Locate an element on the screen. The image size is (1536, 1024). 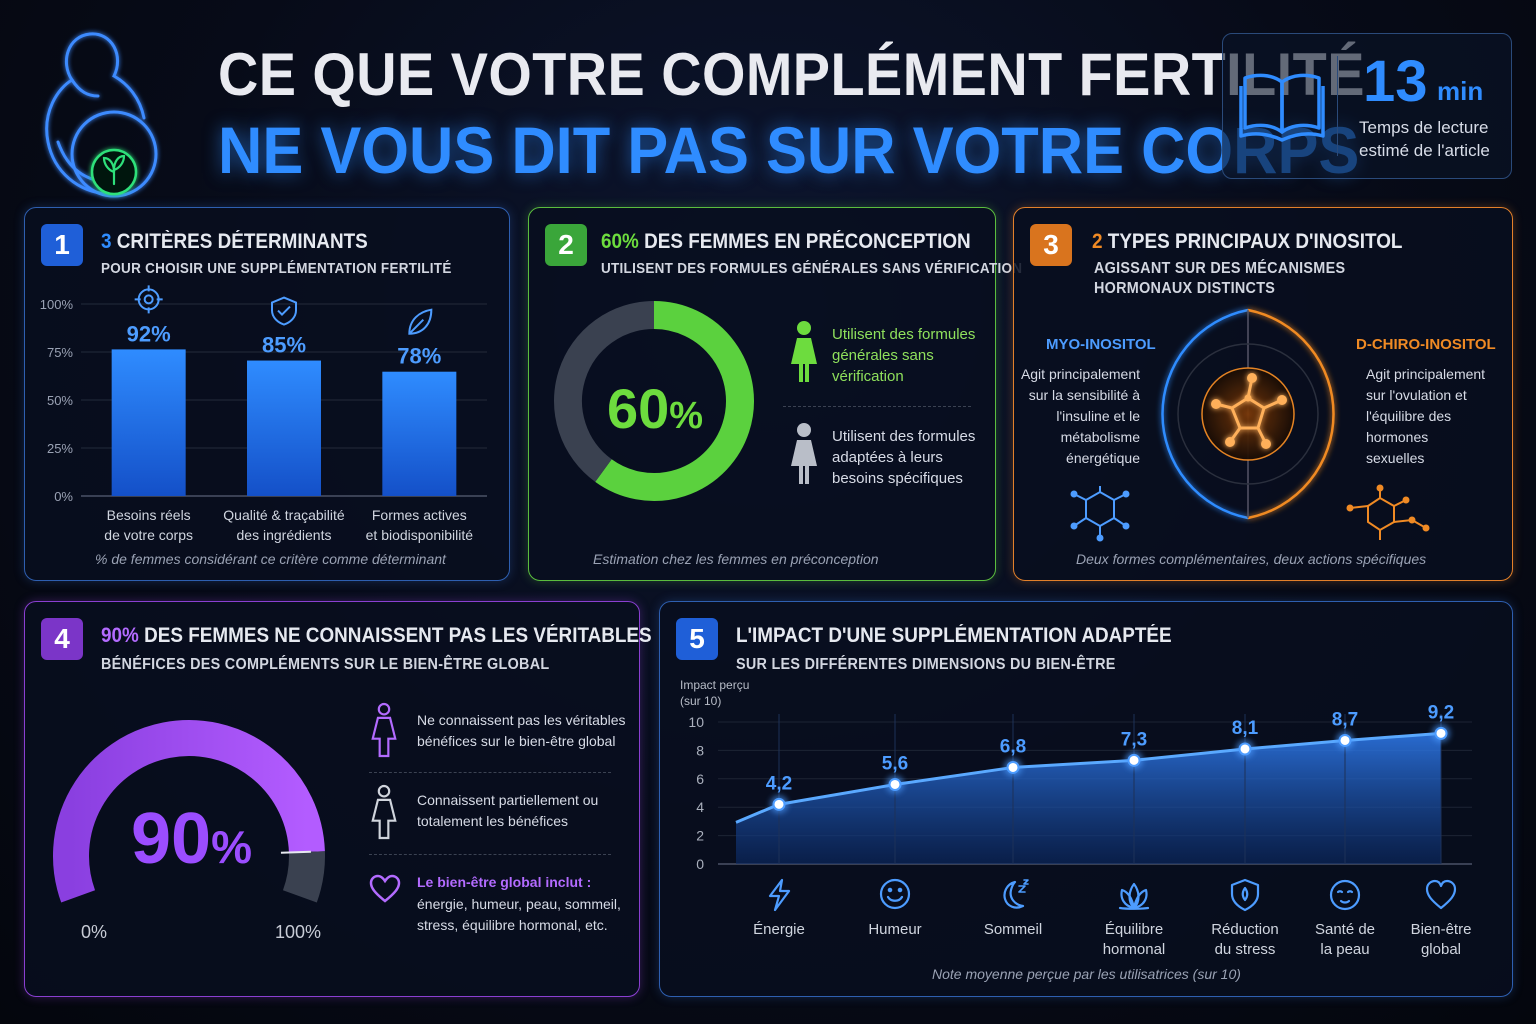
y-tick-label: 0 is located at coordinates (700, 864).